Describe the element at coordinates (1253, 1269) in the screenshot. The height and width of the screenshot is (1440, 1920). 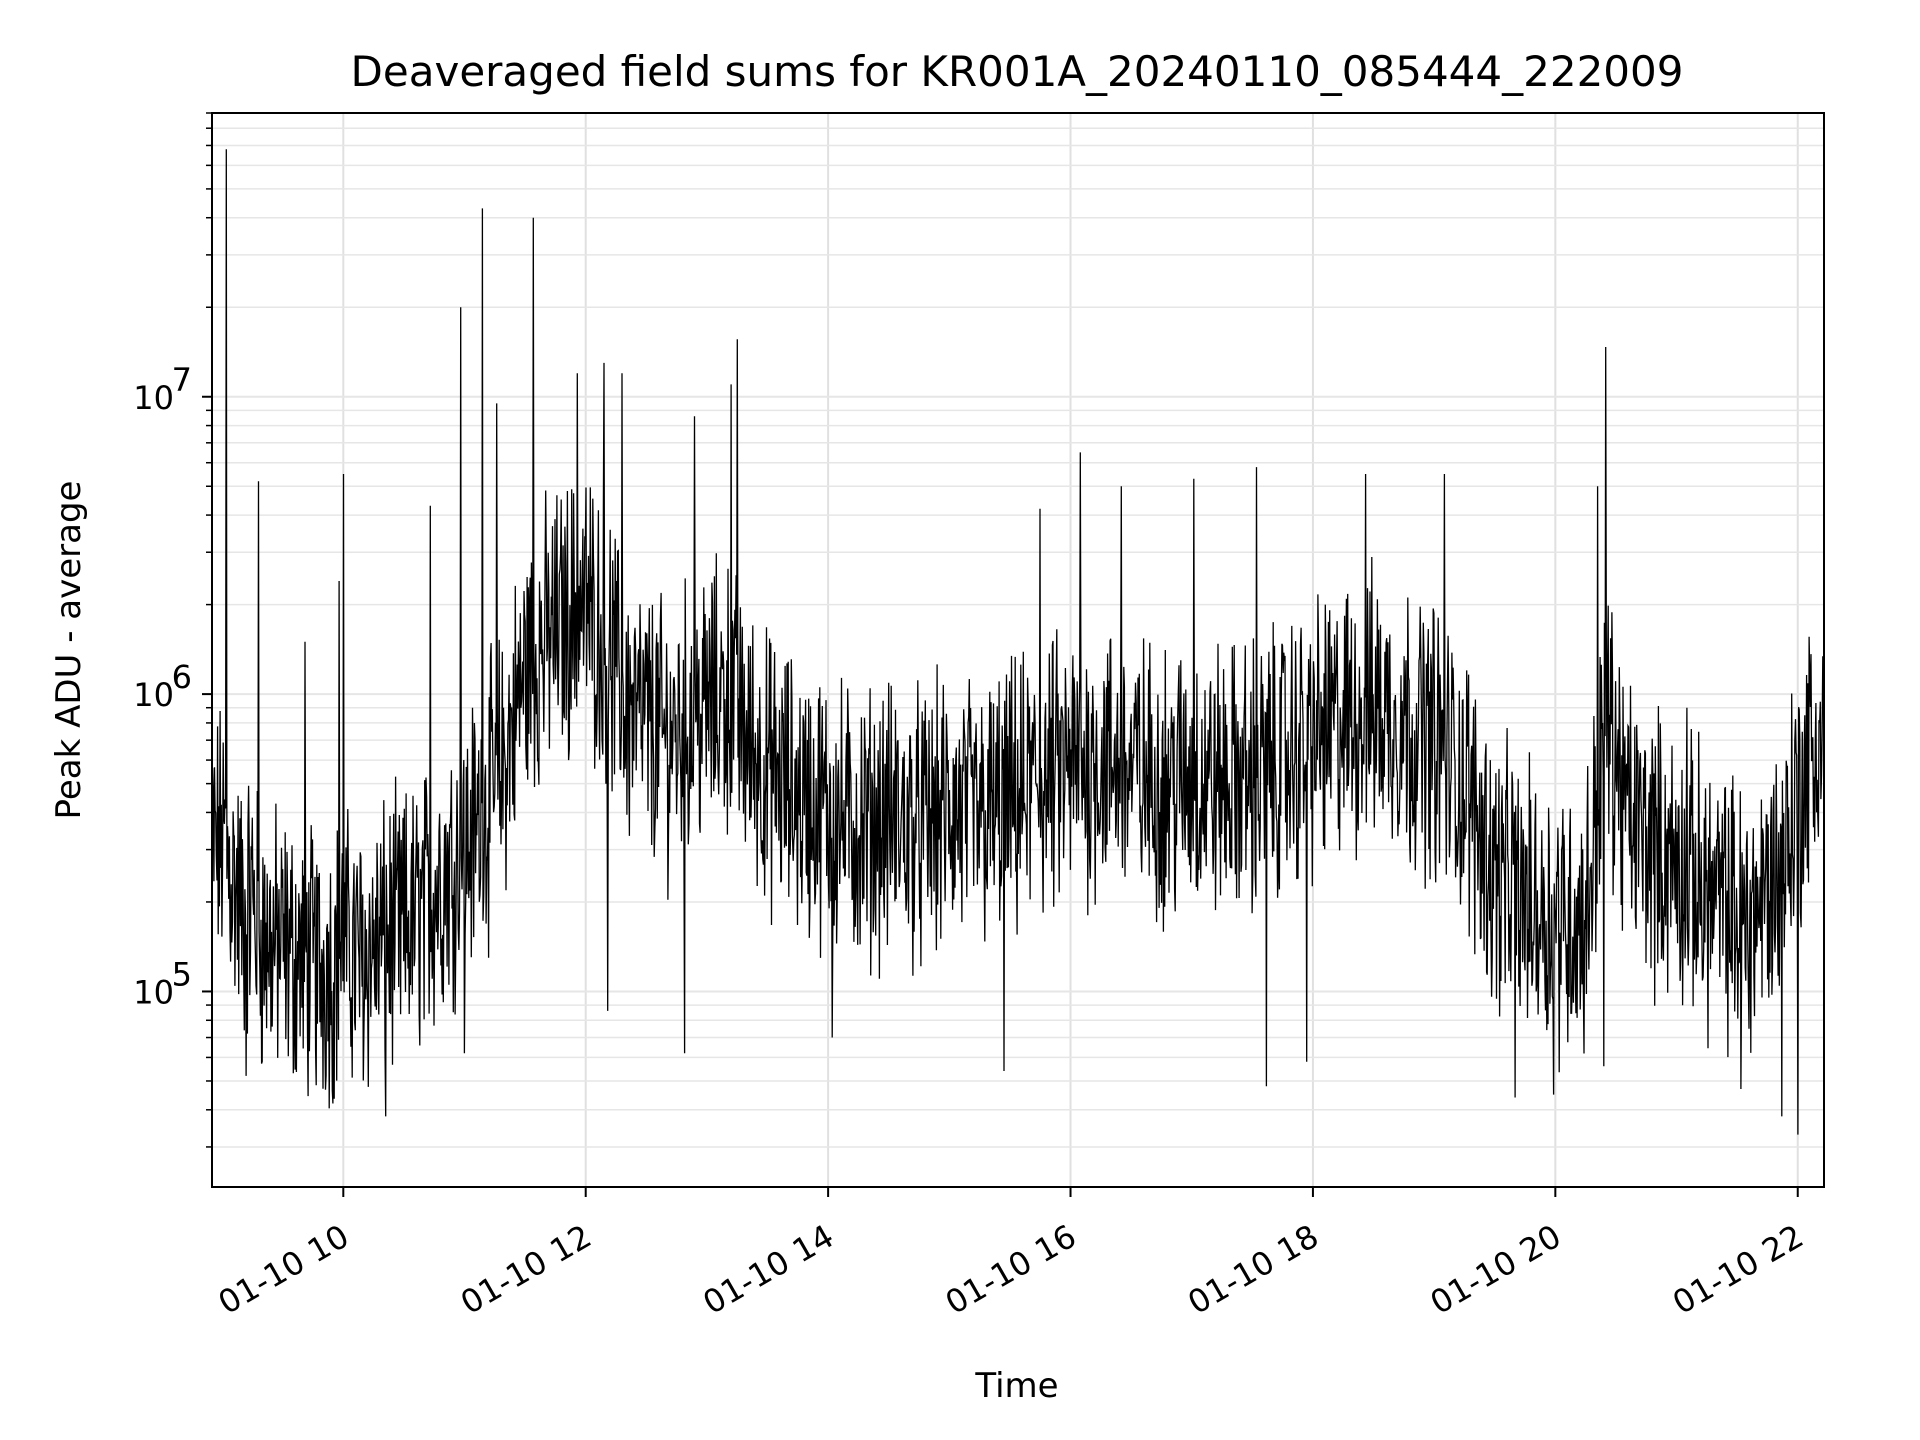
I see `x-tick-label: 01-10 18` at that location.